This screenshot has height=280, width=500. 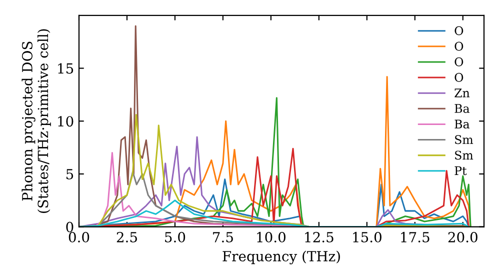 I want to click on x-tick-label: 7.5, so click(x=223, y=237).